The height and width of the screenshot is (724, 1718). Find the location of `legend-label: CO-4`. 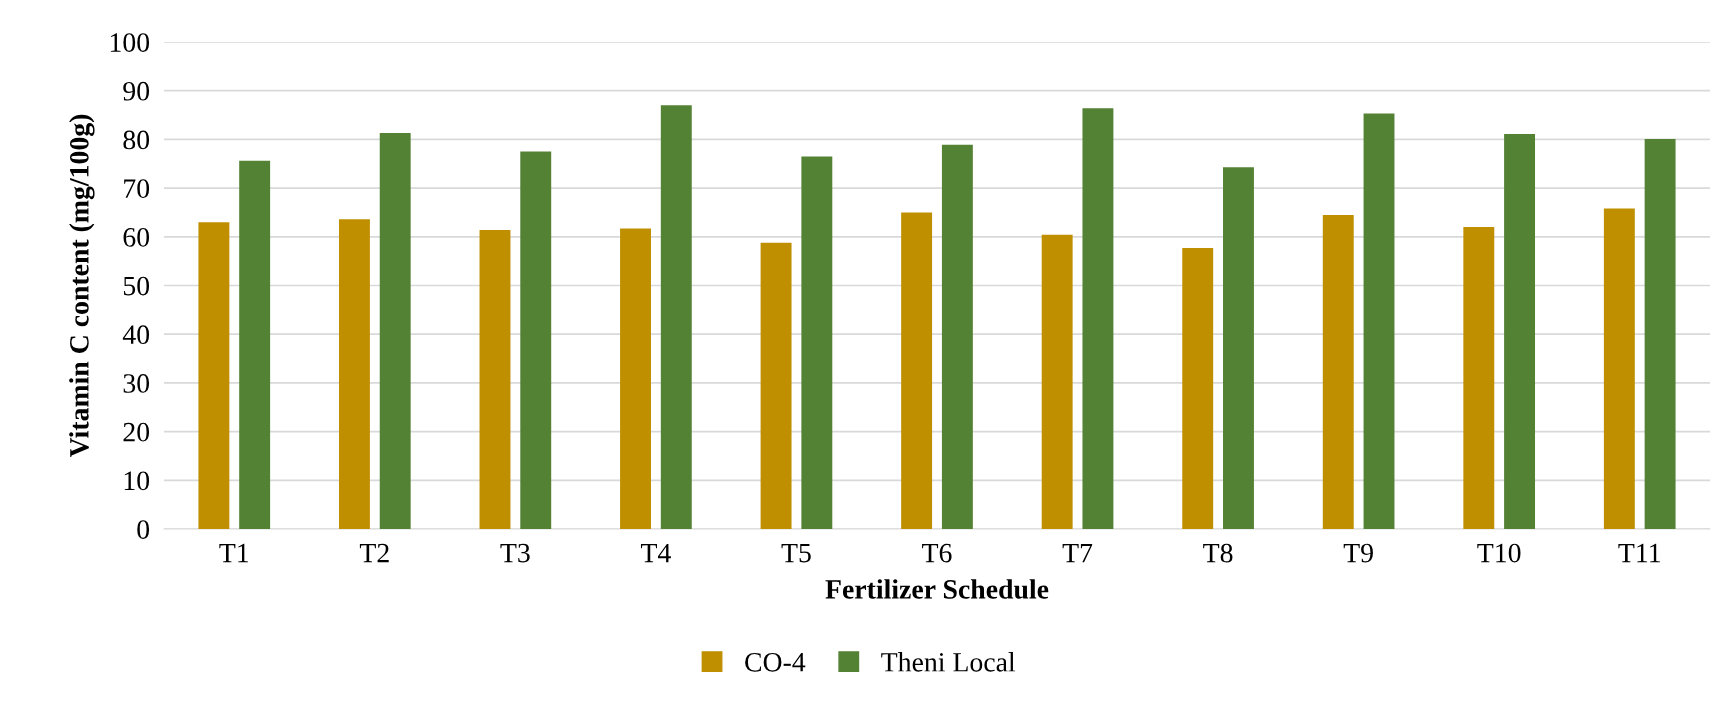

legend-label: CO-4 is located at coordinates (775, 662).